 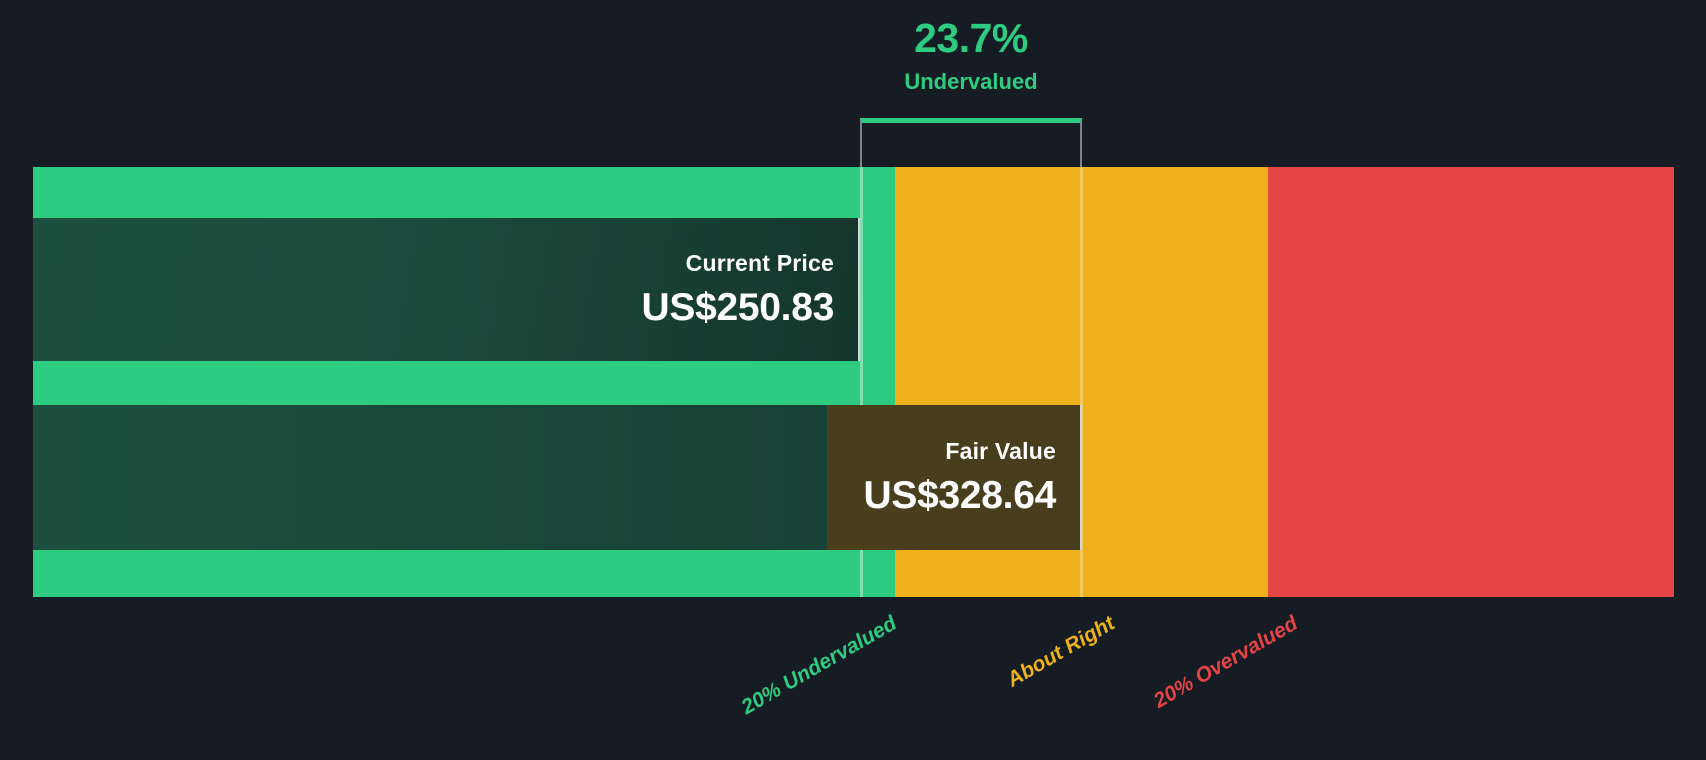 I want to click on axis-label-overvalued: 20% Overvalued, so click(x=1225, y=662).